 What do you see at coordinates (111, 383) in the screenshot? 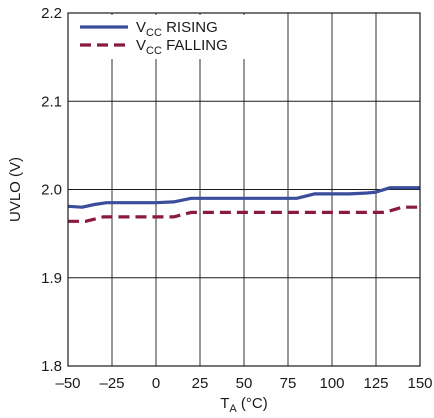
I see `x-tick-label: –25` at bounding box center [111, 383].